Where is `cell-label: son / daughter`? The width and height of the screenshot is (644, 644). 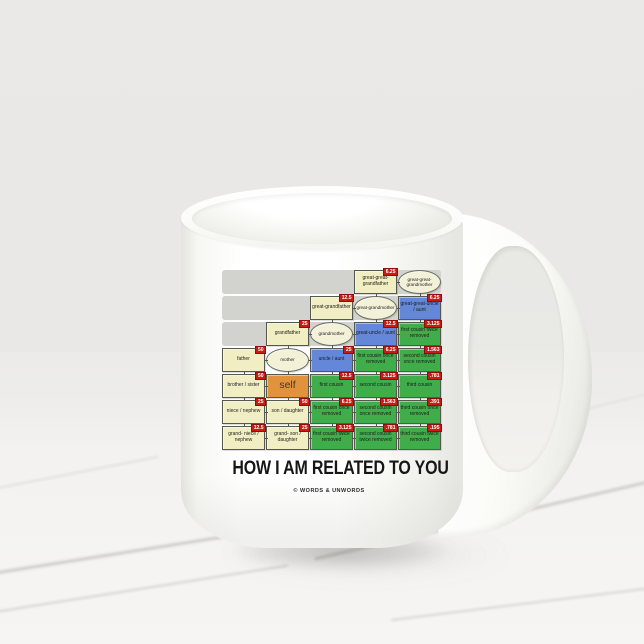 cell-label: son / daughter is located at coordinates (287, 411).